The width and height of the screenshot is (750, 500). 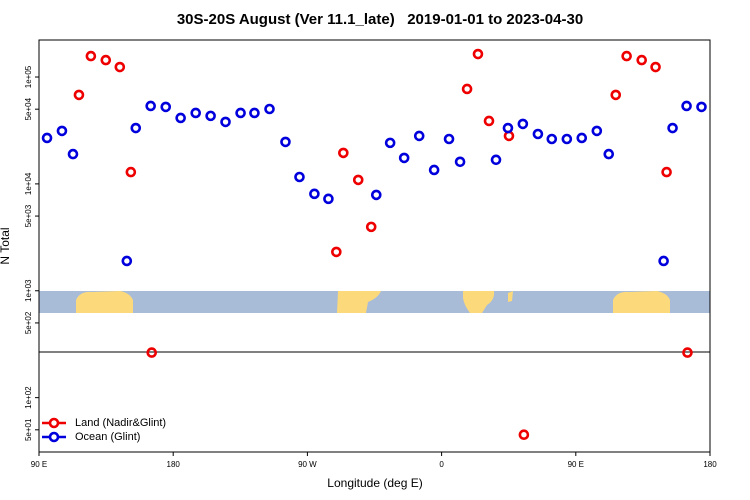 I want to click on x-axis-label: Longitude (deg E), so click(x=374, y=483).